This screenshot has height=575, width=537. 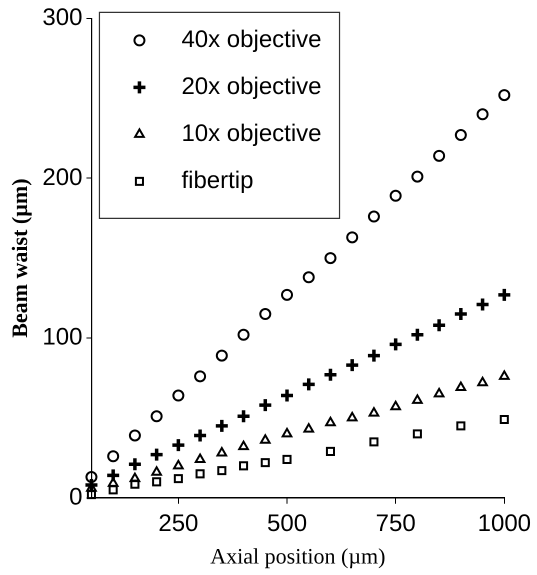 What do you see at coordinates (396, 523) in the screenshot?
I see `x-tick-label: 750` at bounding box center [396, 523].